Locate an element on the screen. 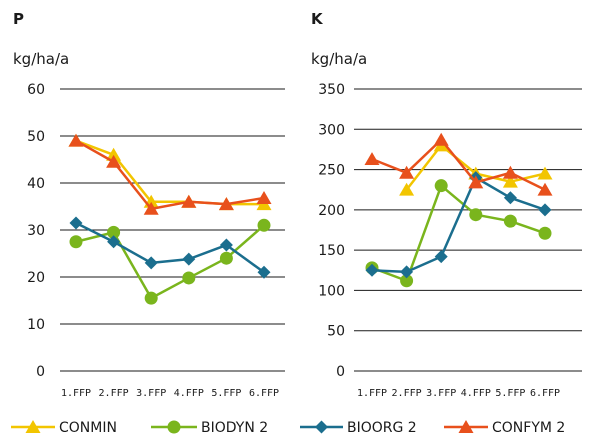 This screenshot has width=594, height=438. legend-label: CONMIN is located at coordinates (88, 428).